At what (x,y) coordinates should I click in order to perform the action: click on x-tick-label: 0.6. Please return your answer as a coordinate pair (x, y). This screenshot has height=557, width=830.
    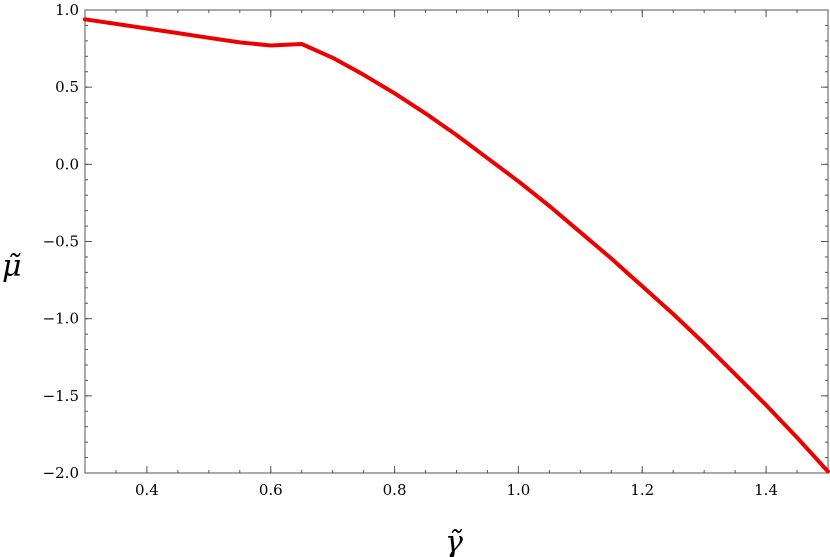
    Looking at the image, I should click on (271, 490).